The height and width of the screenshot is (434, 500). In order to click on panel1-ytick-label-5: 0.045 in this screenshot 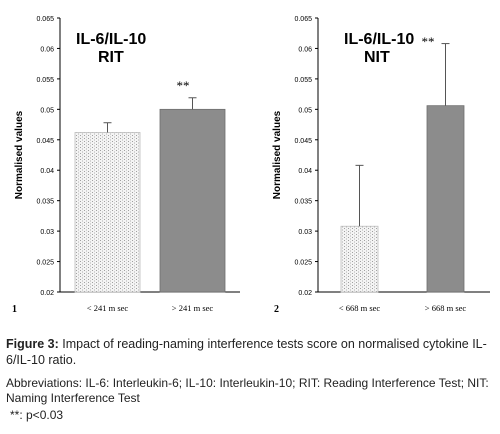, I will do `click(45, 141)`.